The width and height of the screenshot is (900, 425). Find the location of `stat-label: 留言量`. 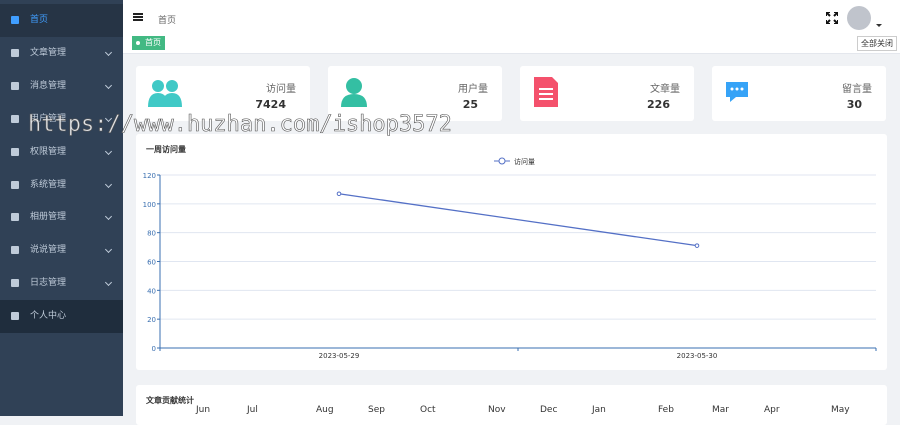

stat-label: 留言量 is located at coordinates (857, 89).